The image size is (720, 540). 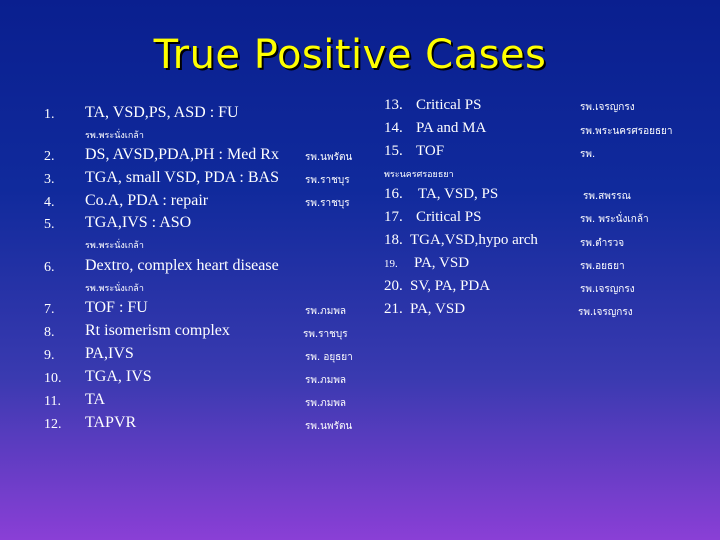 What do you see at coordinates (430, 151) in the screenshot?
I see `item-text: TOF` at bounding box center [430, 151].